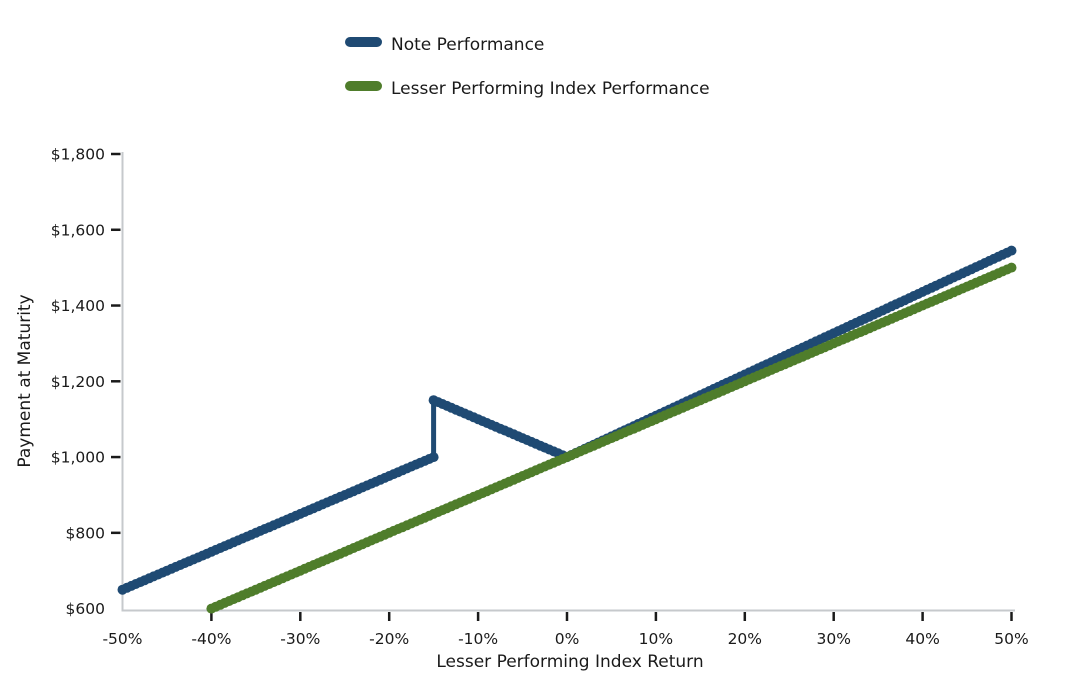 This screenshot has width=1088, height=688. Describe the element at coordinates (550, 89) in the screenshot. I see `legend-label-index-performance: Lesser Performing Index Performance` at that location.